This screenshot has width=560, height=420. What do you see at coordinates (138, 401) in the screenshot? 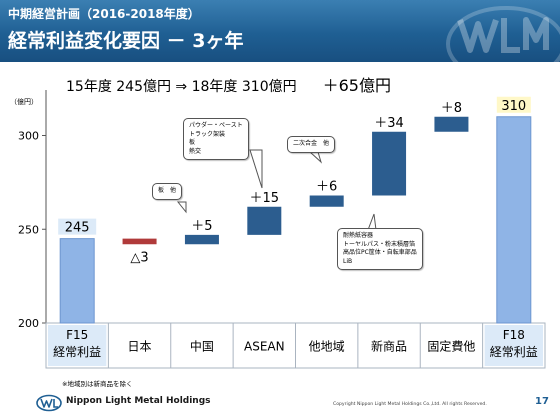
I see `company-name: Nippon Light Metal Holdings` at bounding box center [138, 401].